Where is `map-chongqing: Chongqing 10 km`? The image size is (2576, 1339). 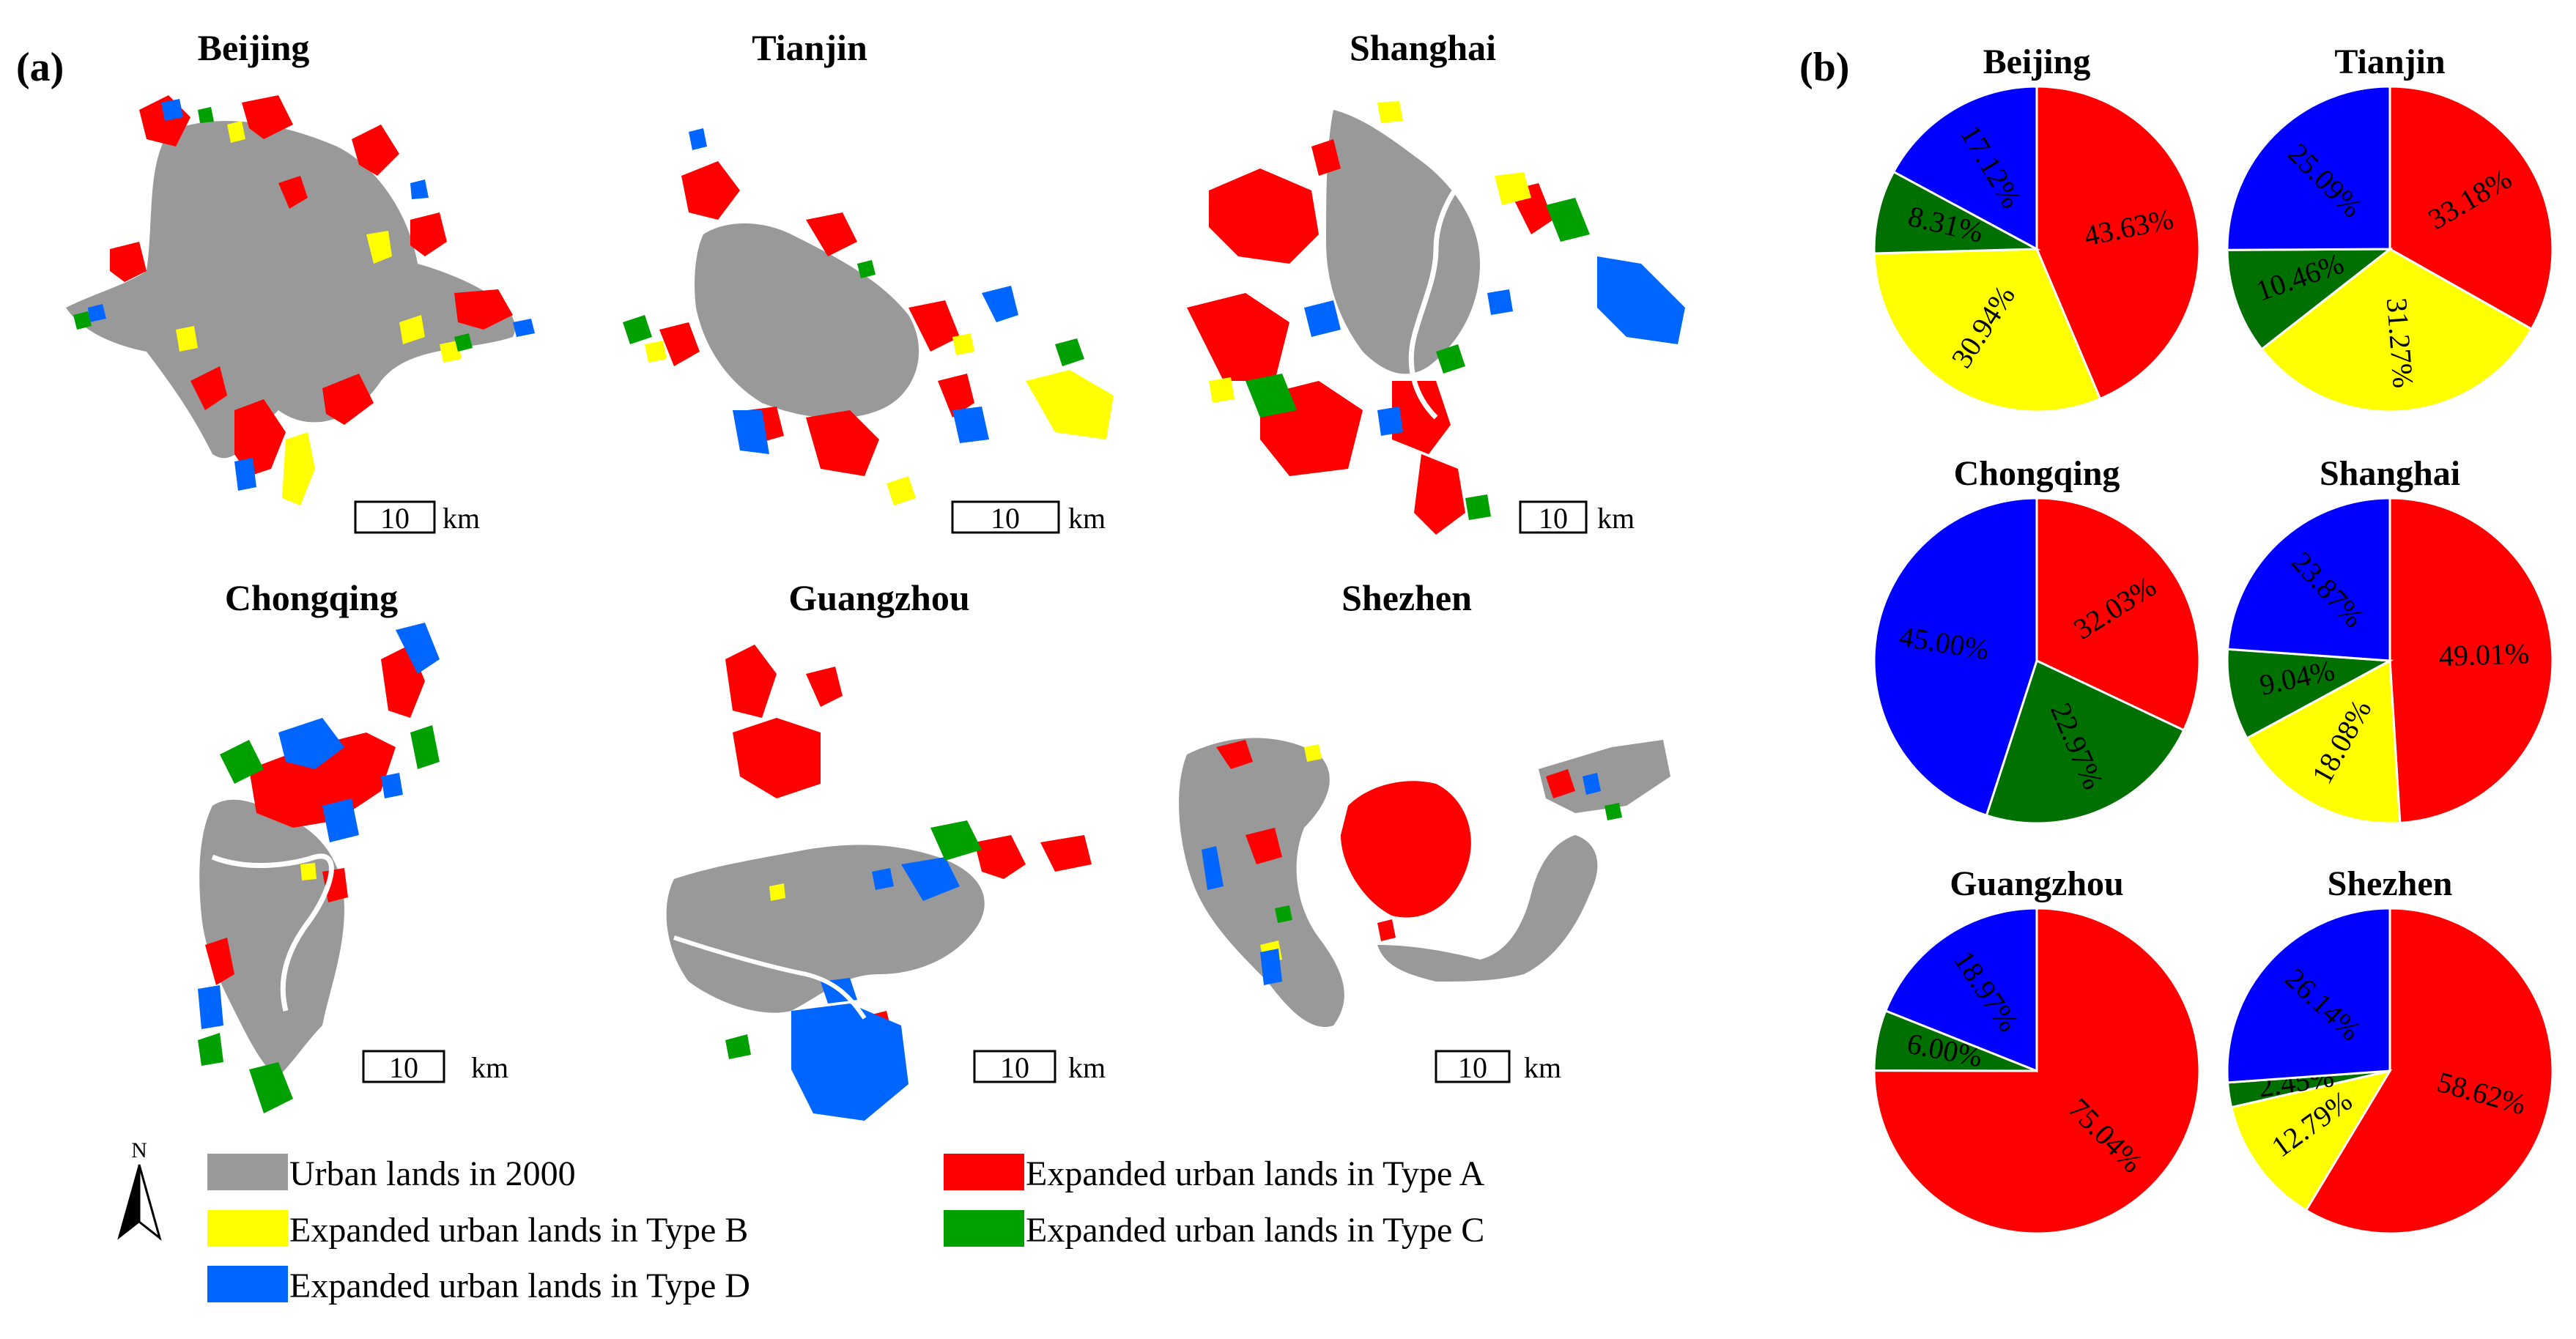 map-chongqing: Chongqing 10 km is located at coordinates (353, 845).